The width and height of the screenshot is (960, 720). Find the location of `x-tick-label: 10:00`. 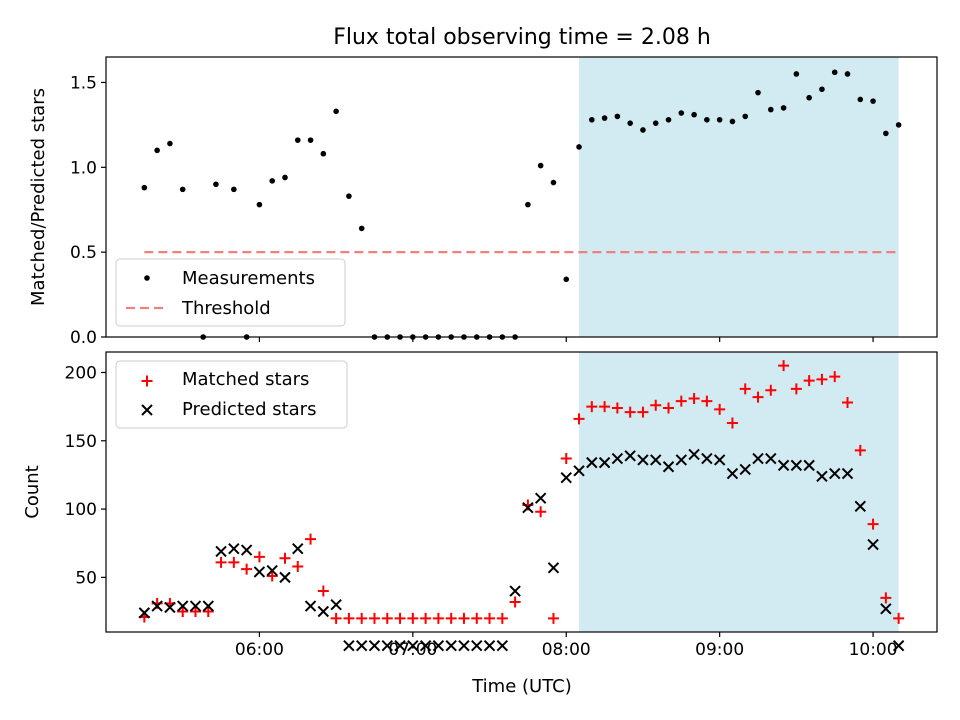

x-tick-label: 10:00 is located at coordinates (873, 650).